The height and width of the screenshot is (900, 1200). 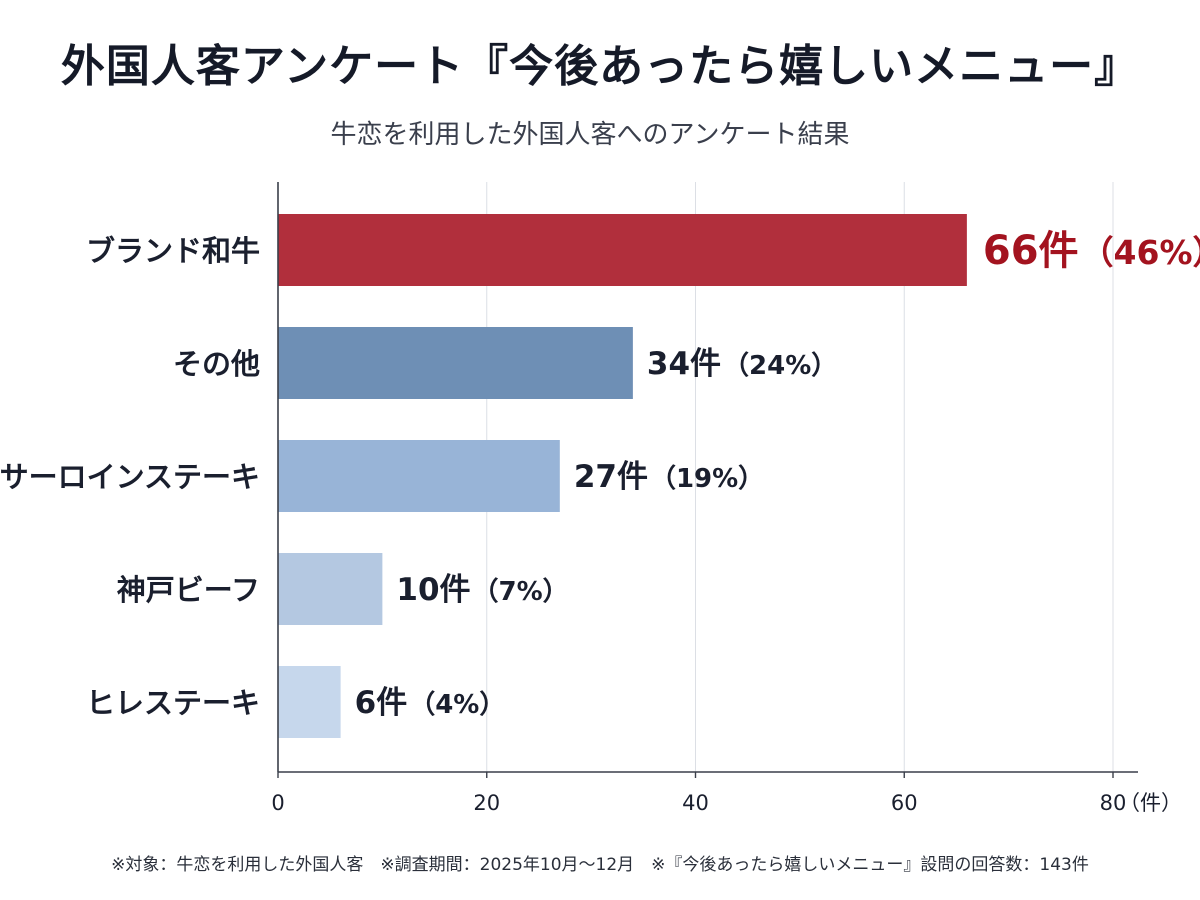 What do you see at coordinates (1031, 251) in the screenshot?
I see `data-label-count: 66件` at bounding box center [1031, 251].